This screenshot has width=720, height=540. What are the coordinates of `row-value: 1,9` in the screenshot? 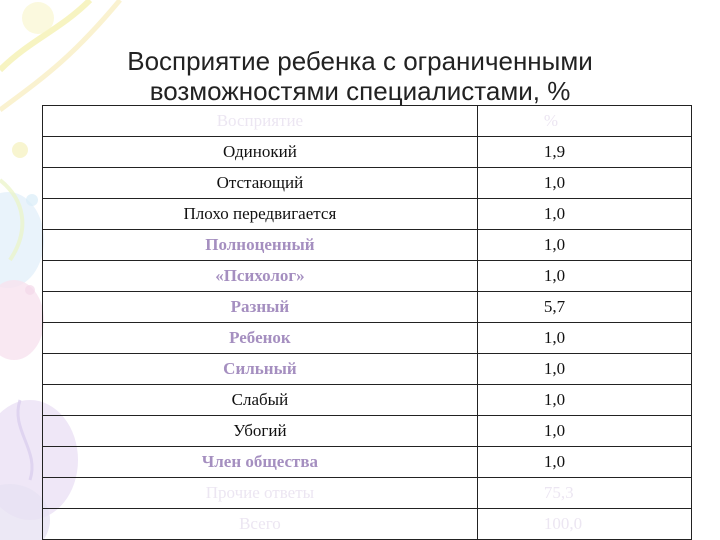 It's located at (584, 152).